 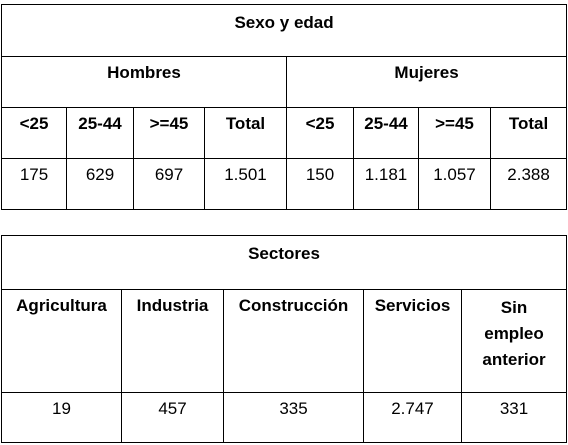 I want to click on table-cell: 335, so click(x=293, y=417).